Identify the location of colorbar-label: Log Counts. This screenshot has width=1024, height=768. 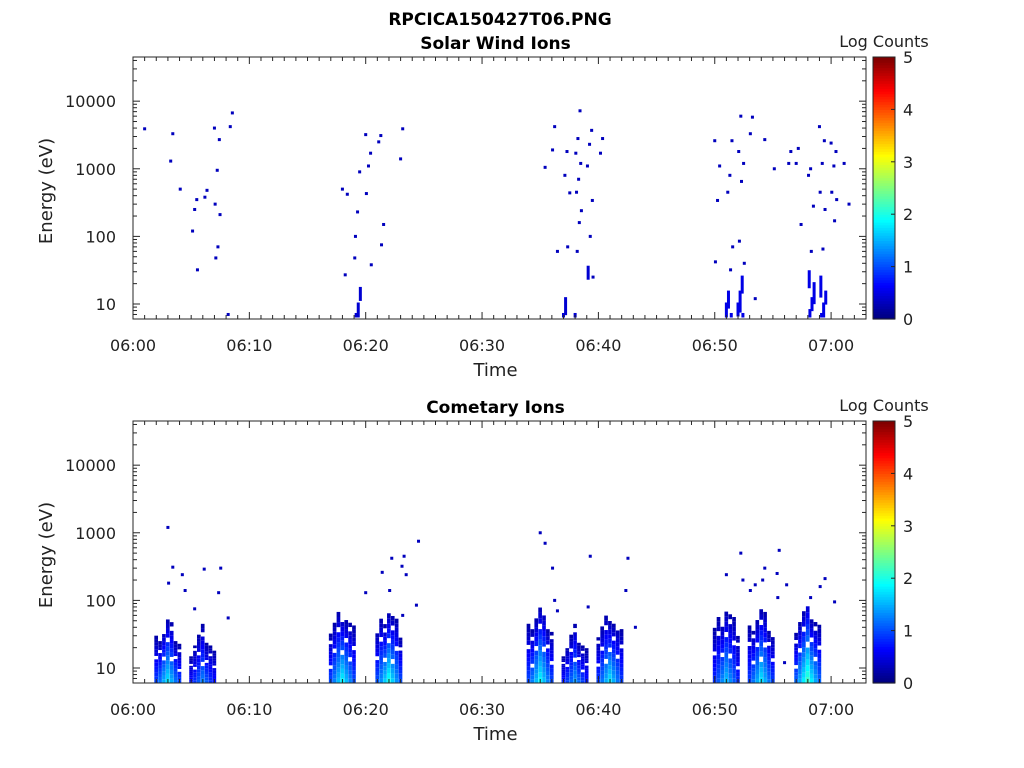
(884, 41).